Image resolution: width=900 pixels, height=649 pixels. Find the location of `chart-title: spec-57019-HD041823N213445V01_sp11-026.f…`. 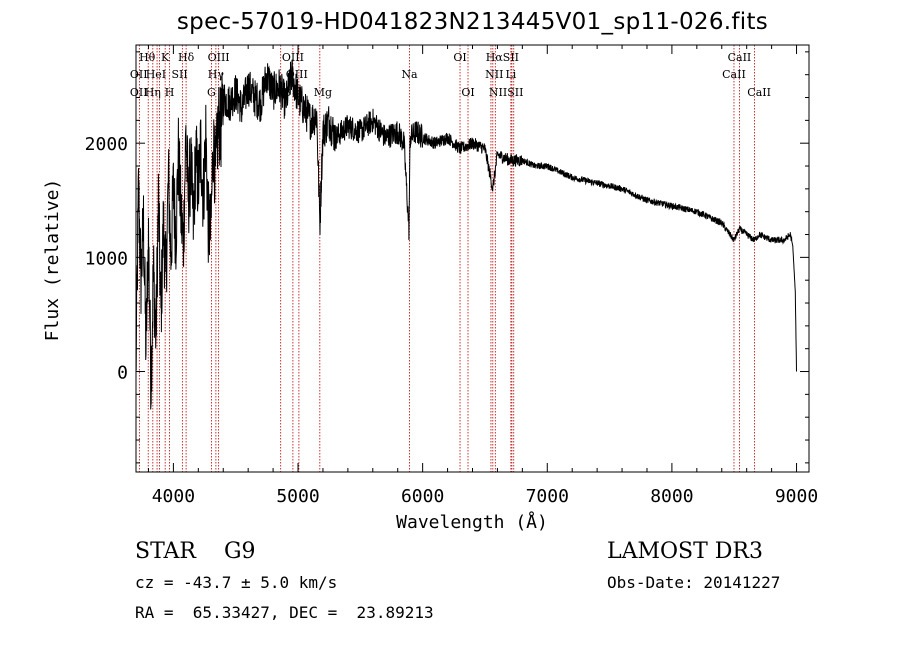

chart-title: spec-57019-HD041823N213445V01_sp11-026.f… is located at coordinates (472, 22).